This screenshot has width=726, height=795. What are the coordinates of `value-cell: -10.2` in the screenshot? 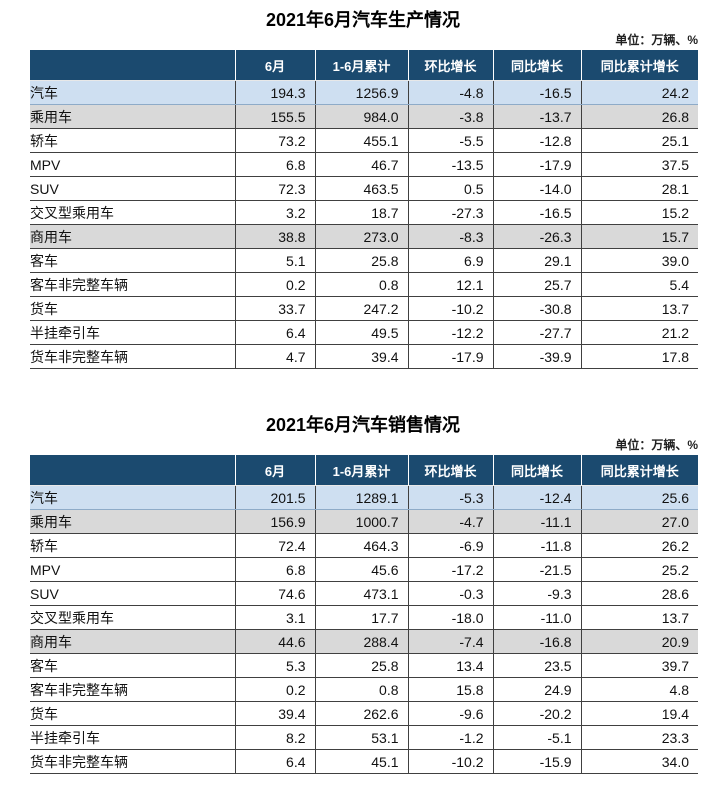 It's located at (450, 308).